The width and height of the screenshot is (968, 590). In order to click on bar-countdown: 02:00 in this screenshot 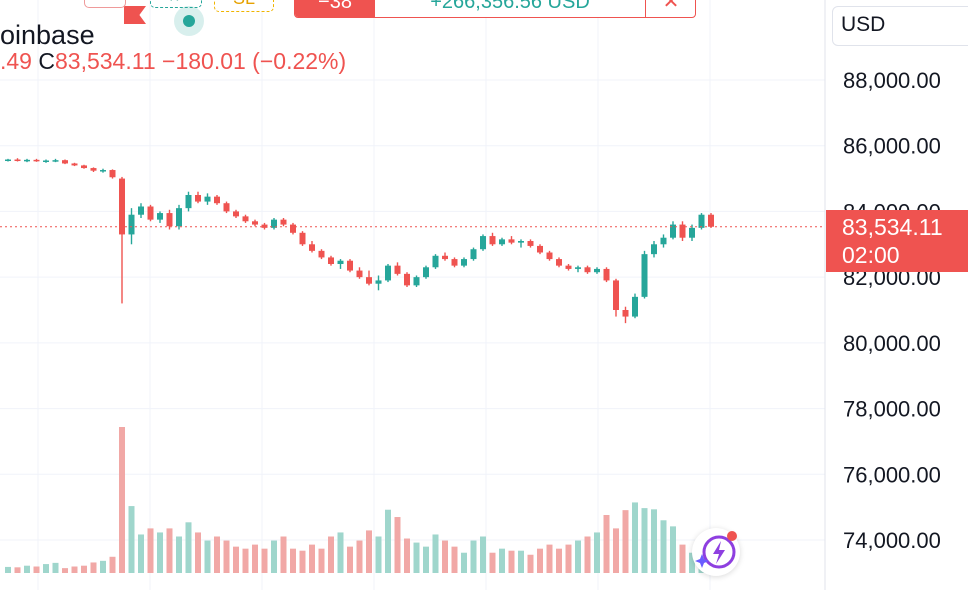, I will do `click(871, 255)`.